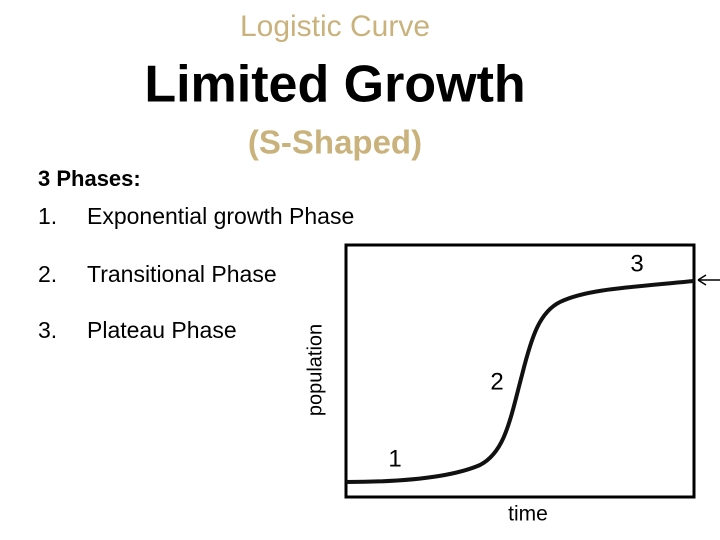  I want to click on x-axis-label: time, so click(528, 514).